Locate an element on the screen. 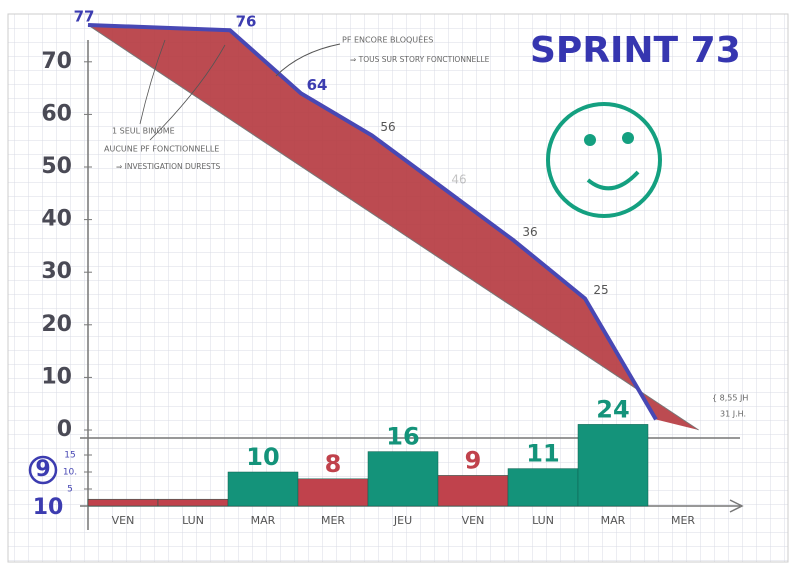 This screenshot has width=803, height=573. data-label: 16 is located at coordinates (402, 437).